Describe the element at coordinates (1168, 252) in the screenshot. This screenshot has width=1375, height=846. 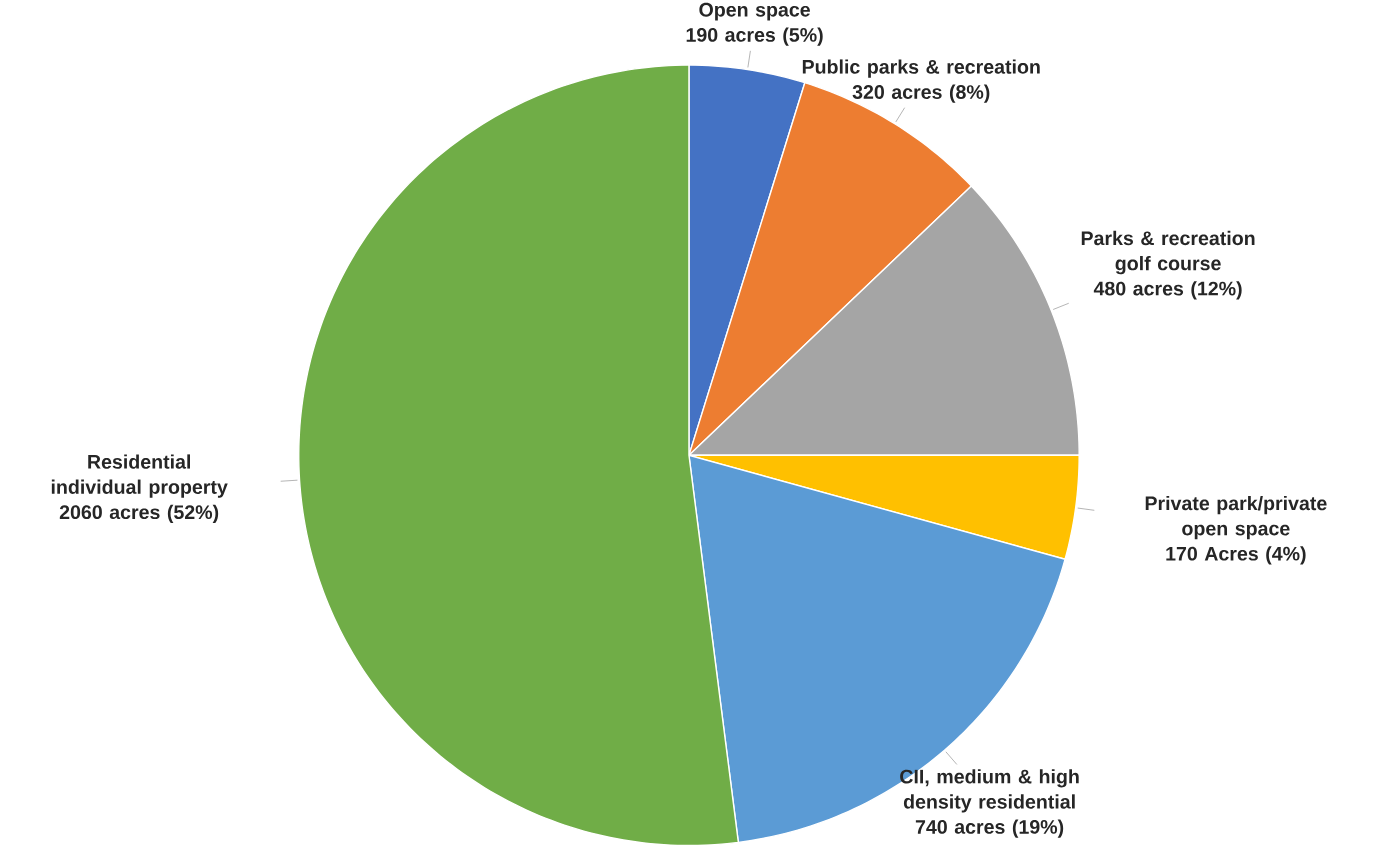
I see `slice-label: Parks & recreation golf course` at that location.